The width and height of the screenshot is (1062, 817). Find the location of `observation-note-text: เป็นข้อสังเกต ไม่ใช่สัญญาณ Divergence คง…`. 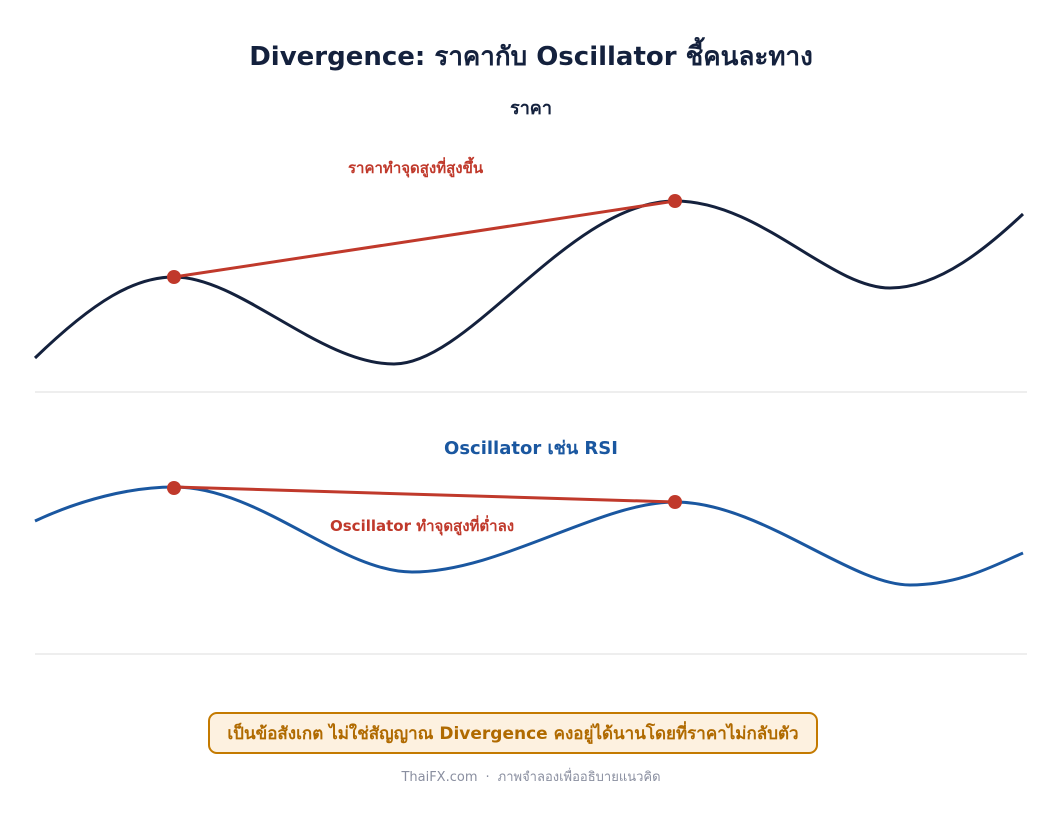

observation-note-text: เป็นข้อสังเกต ไม่ใช่สัญญาณ Divergence คง… is located at coordinates (513, 733).